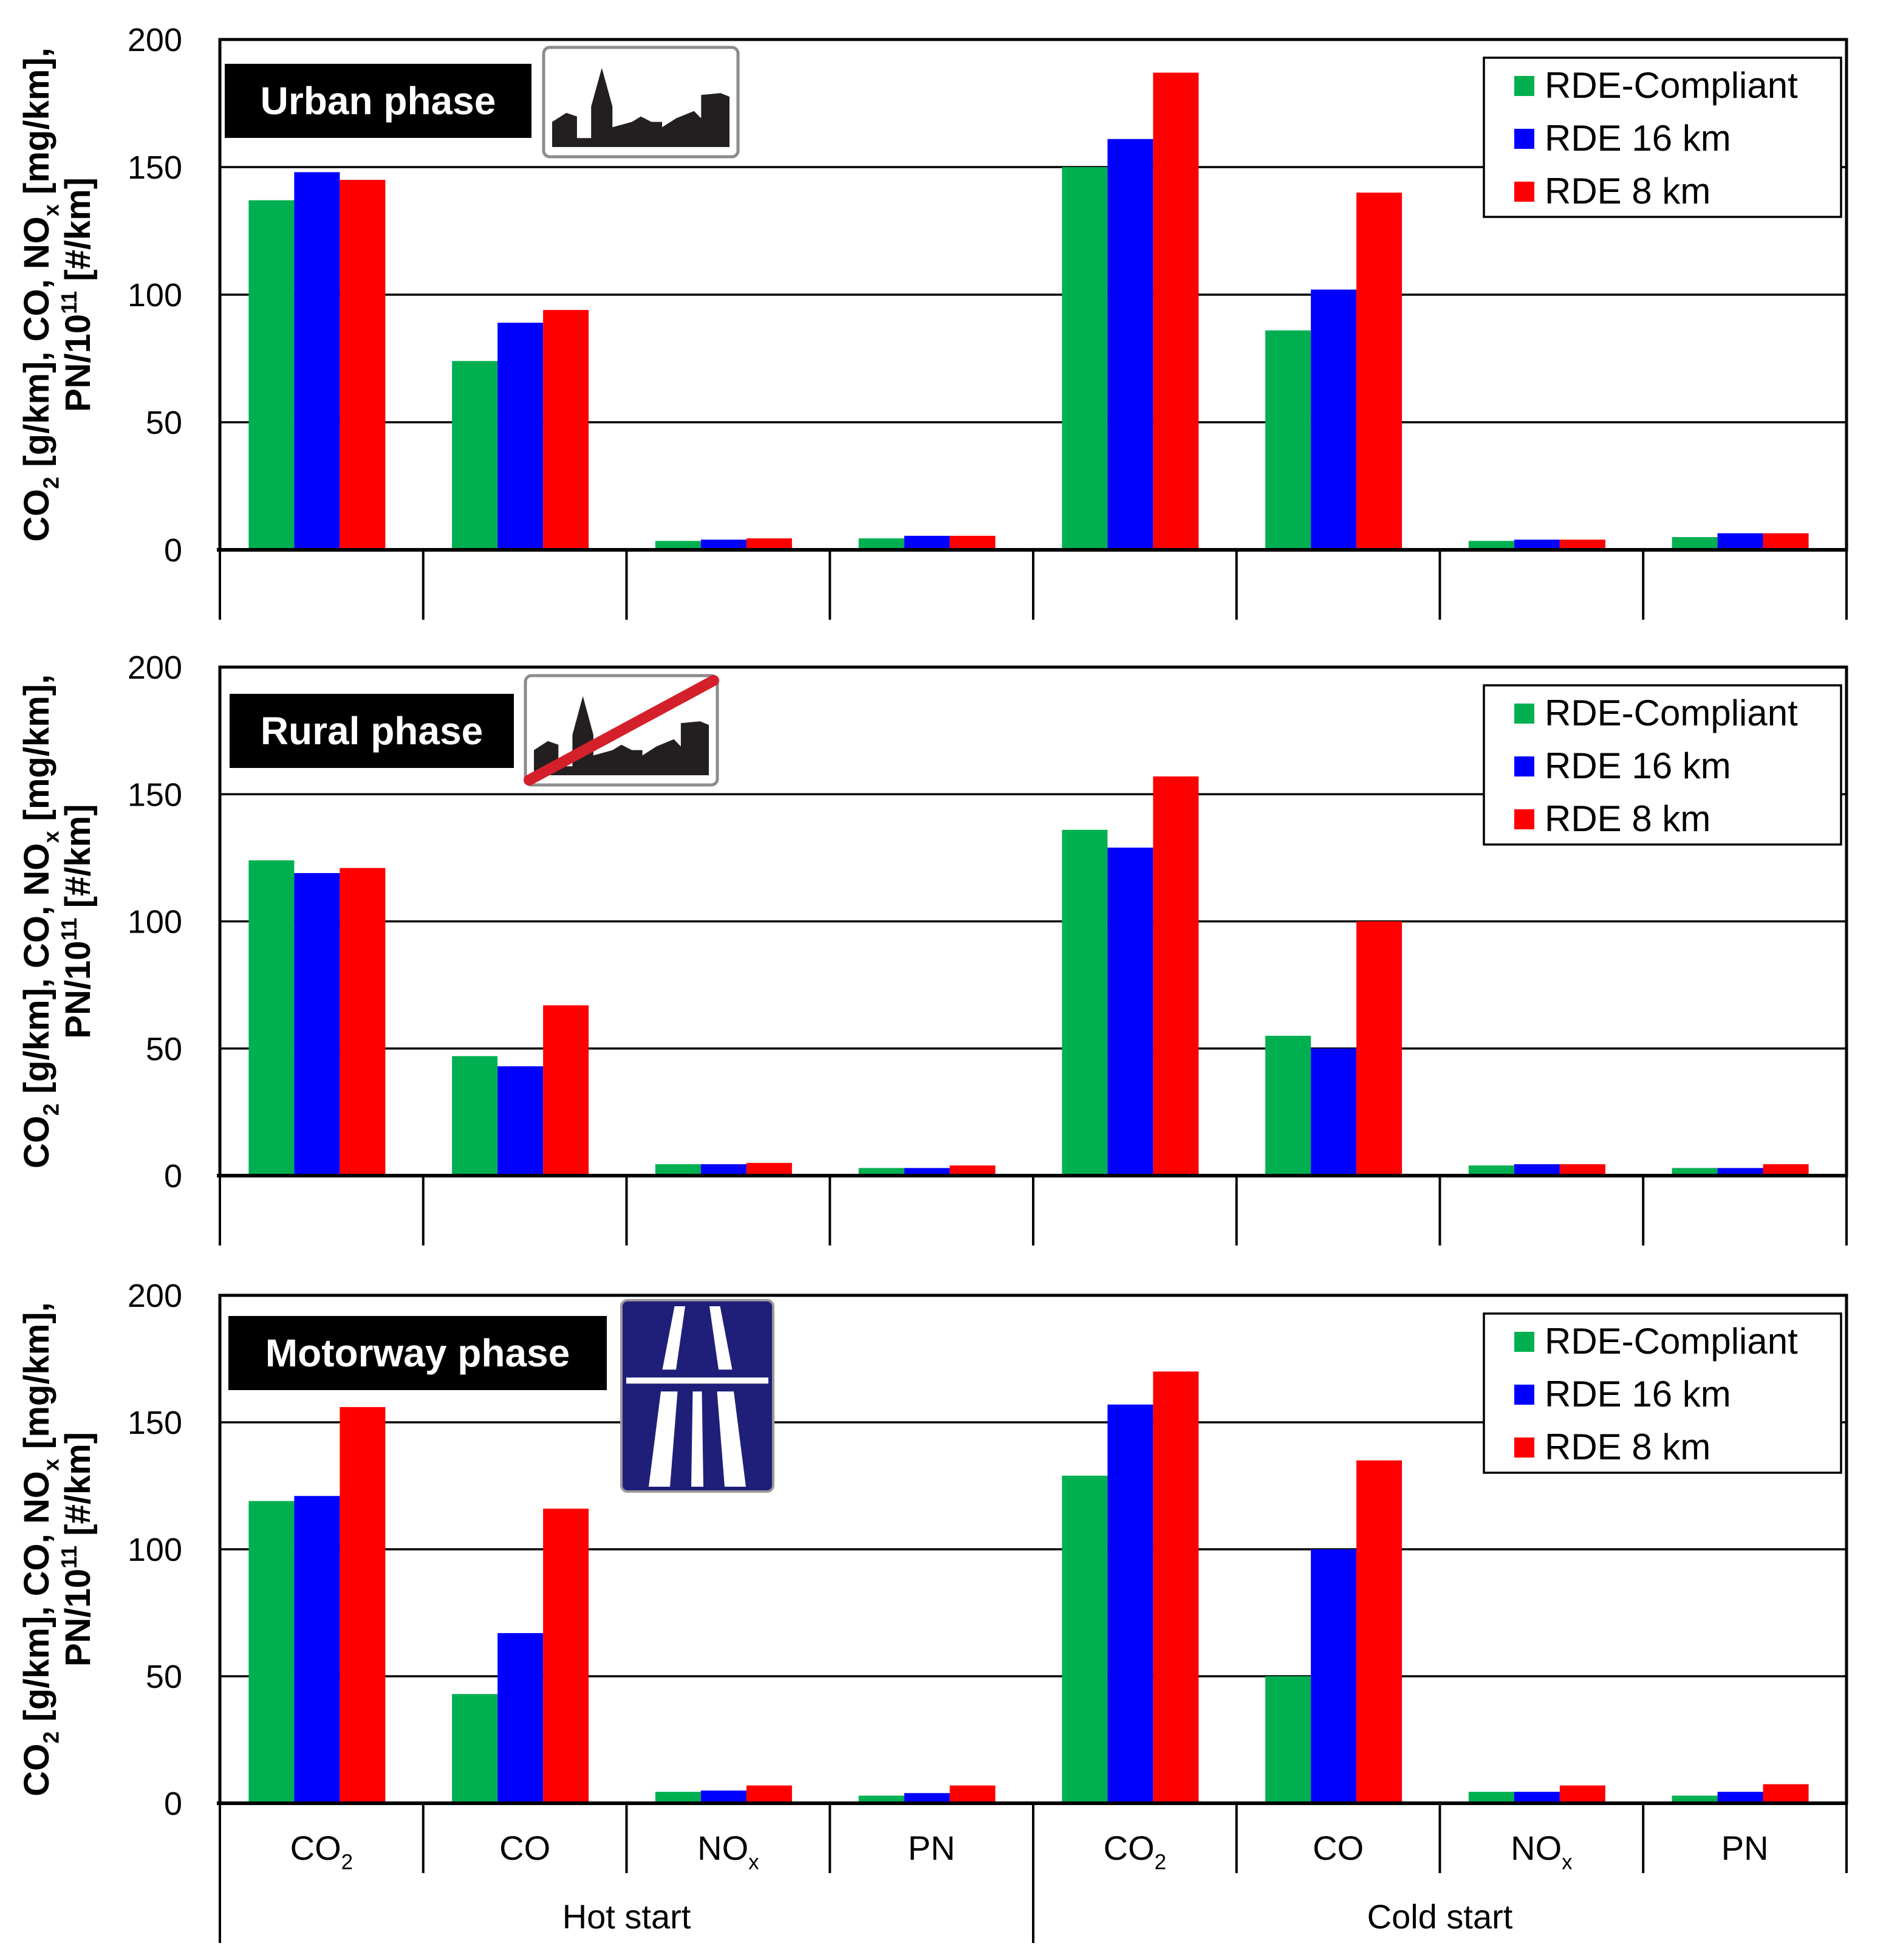 This screenshot has height=1960, width=1886. I want to click on x-tick-label: NOx, so click(728, 1851).